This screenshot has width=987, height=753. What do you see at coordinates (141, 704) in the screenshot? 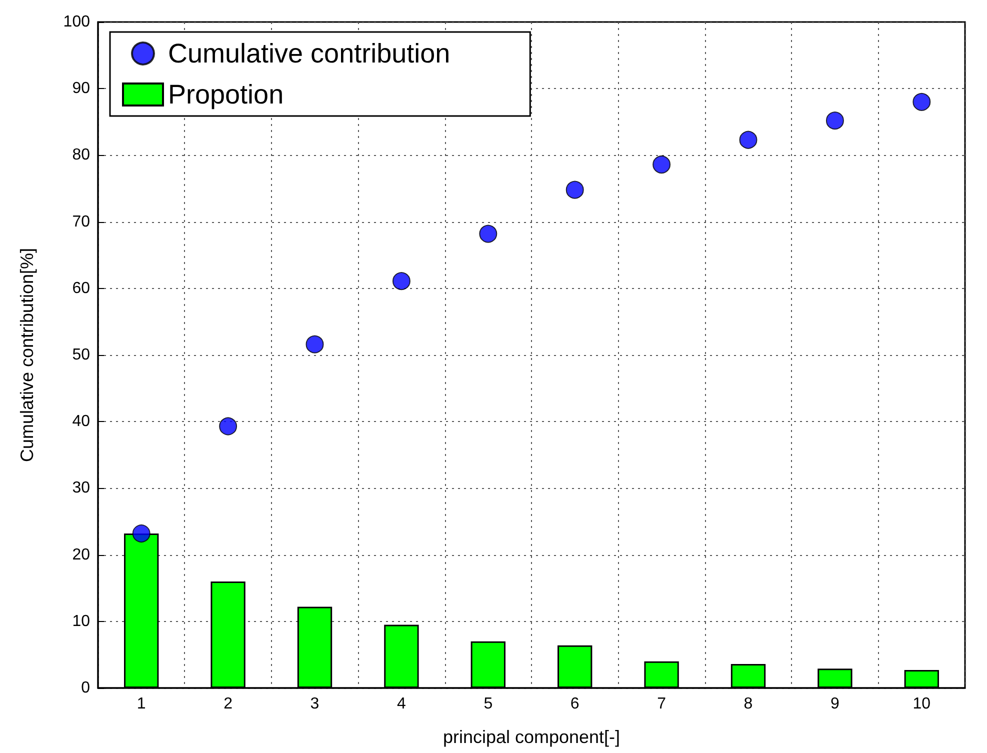
I see `x-tick-label: 1` at bounding box center [141, 704].